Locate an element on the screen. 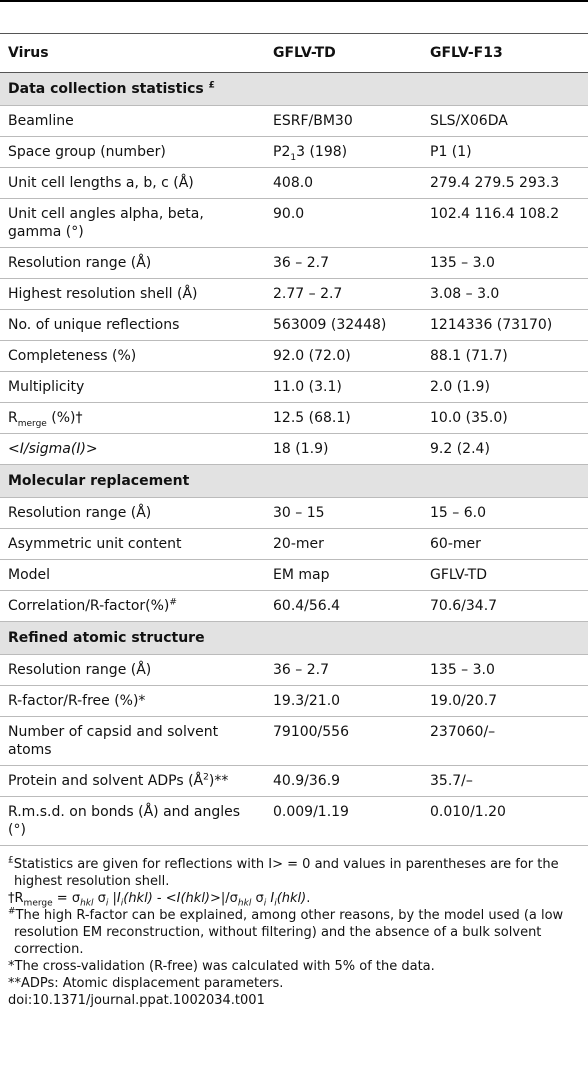  text-part: Molecular replacement is located at coordinates (99, 481).